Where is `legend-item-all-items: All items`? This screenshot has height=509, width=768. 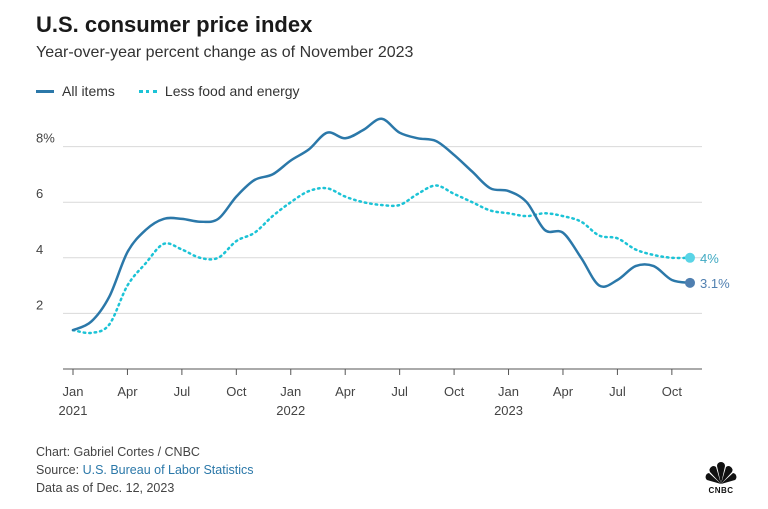
legend-item-all-items: All items is located at coordinates (75, 91).